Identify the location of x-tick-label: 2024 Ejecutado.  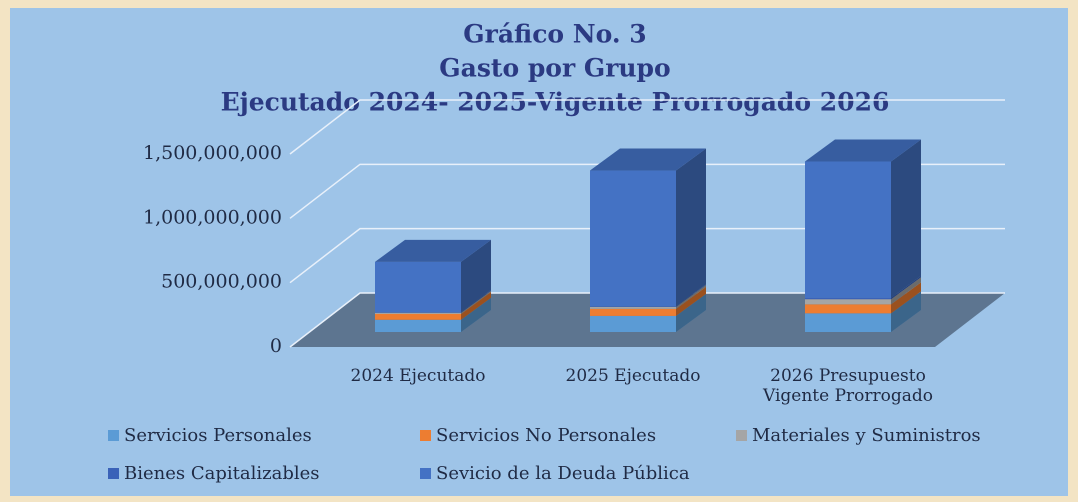
(418, 376).